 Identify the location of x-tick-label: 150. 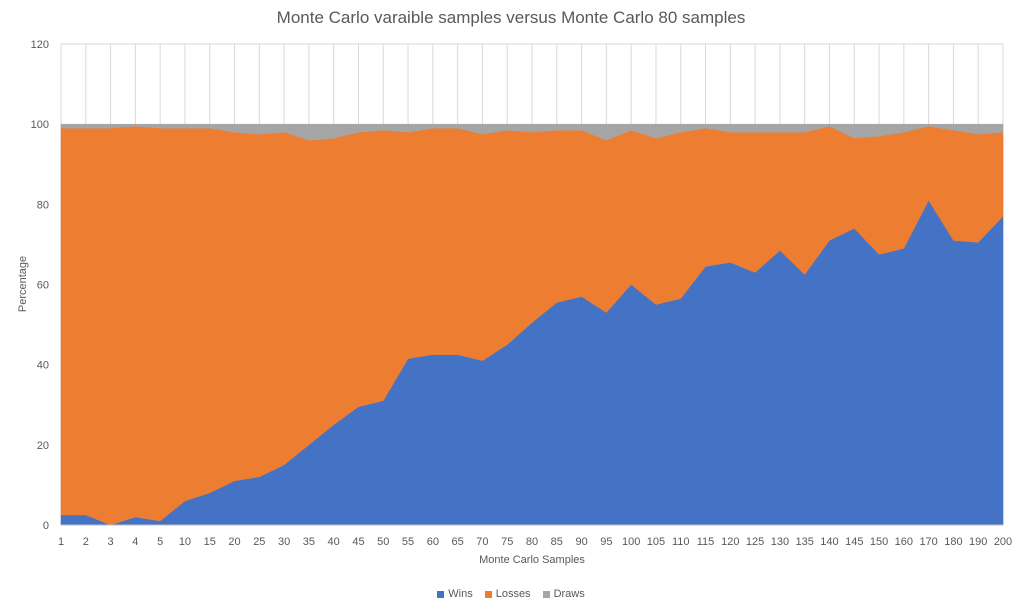
(879, 542).